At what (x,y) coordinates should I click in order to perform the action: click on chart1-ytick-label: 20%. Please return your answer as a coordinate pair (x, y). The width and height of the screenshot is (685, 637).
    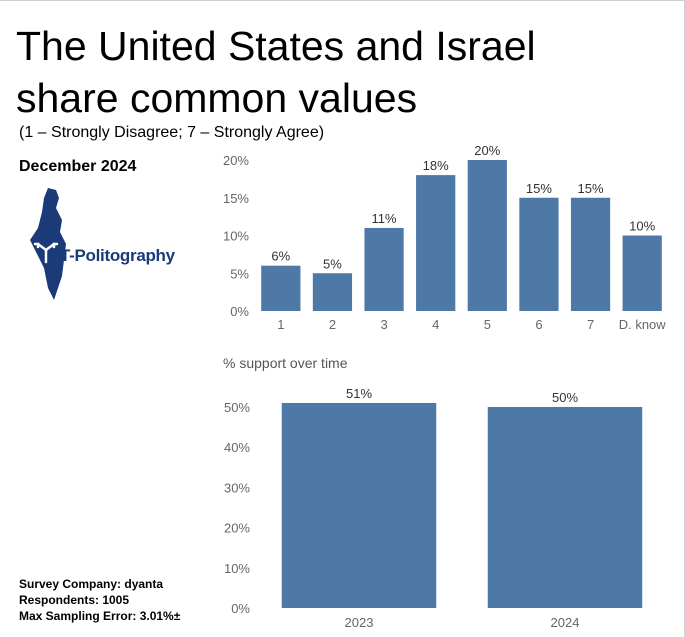
    Looking at the image, I should click on (236, 160).